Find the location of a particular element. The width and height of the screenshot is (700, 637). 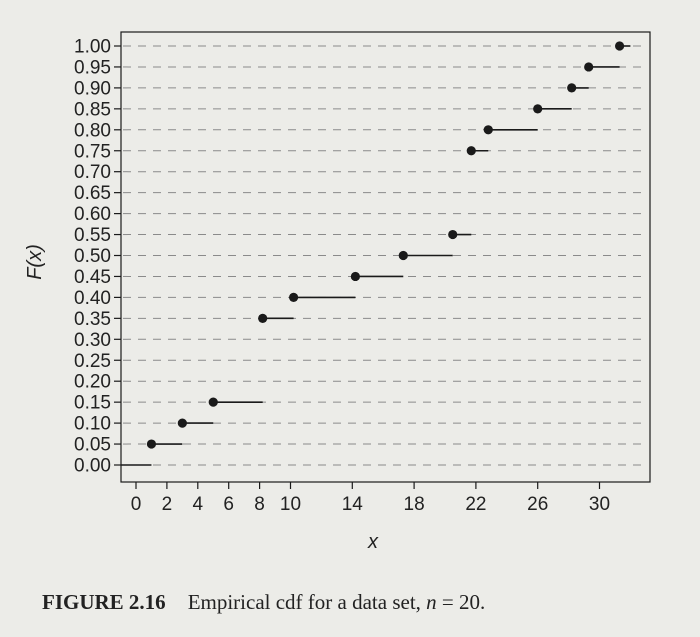

y-tick-label: 0.50 is located at coordinates (92, 256).